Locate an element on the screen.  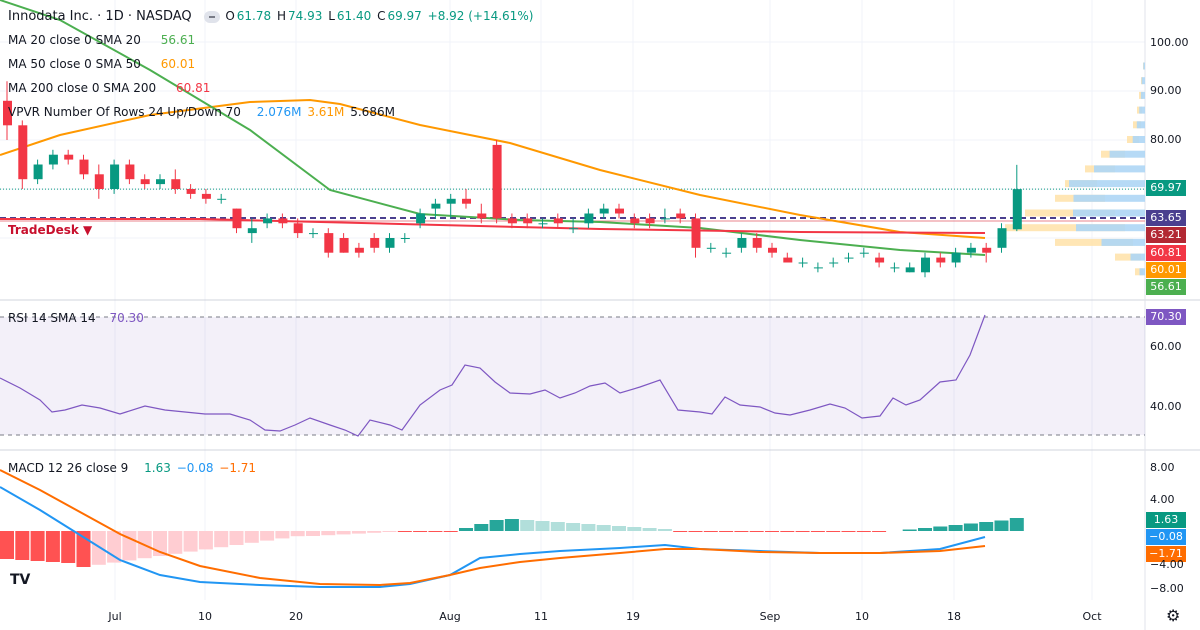
rsi-legend: RSI 14 SMA 14 70.30 is located at coordinates (77, 318).